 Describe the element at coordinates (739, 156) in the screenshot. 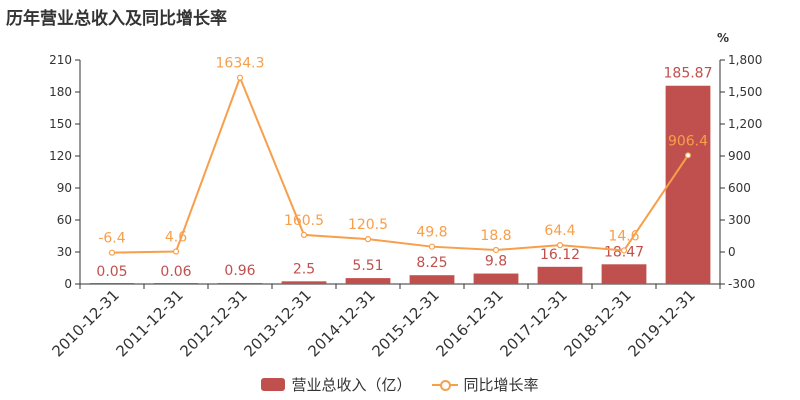

I see `y-right-tick-label: 900` at that location.